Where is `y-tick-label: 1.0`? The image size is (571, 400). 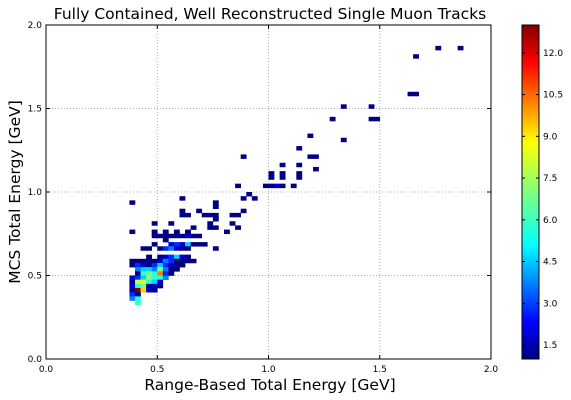 y-tick-label: 1.0 is located at coordinates (35, 193).